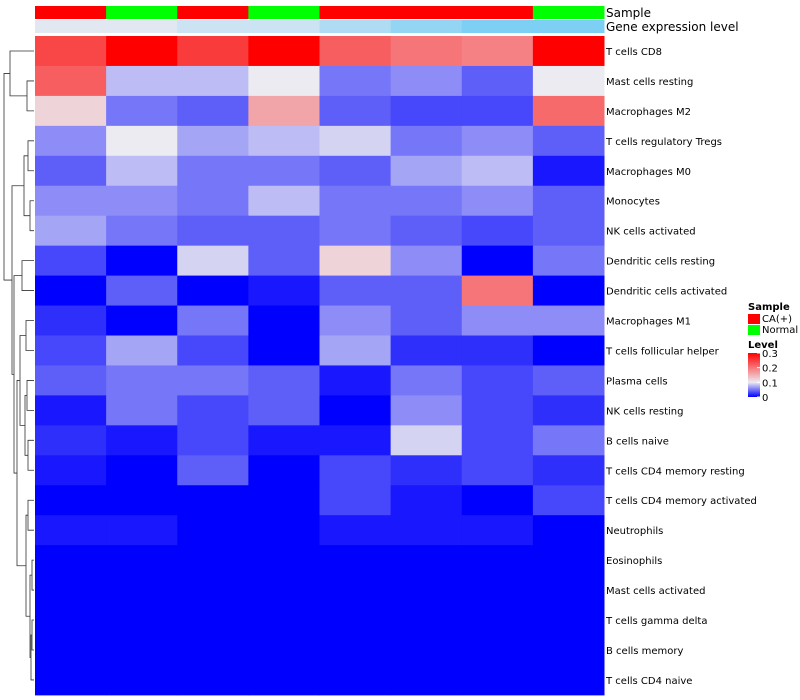 The image size is (800, 700). I want to click on row-label: Neutrophils, so click(634, 531).